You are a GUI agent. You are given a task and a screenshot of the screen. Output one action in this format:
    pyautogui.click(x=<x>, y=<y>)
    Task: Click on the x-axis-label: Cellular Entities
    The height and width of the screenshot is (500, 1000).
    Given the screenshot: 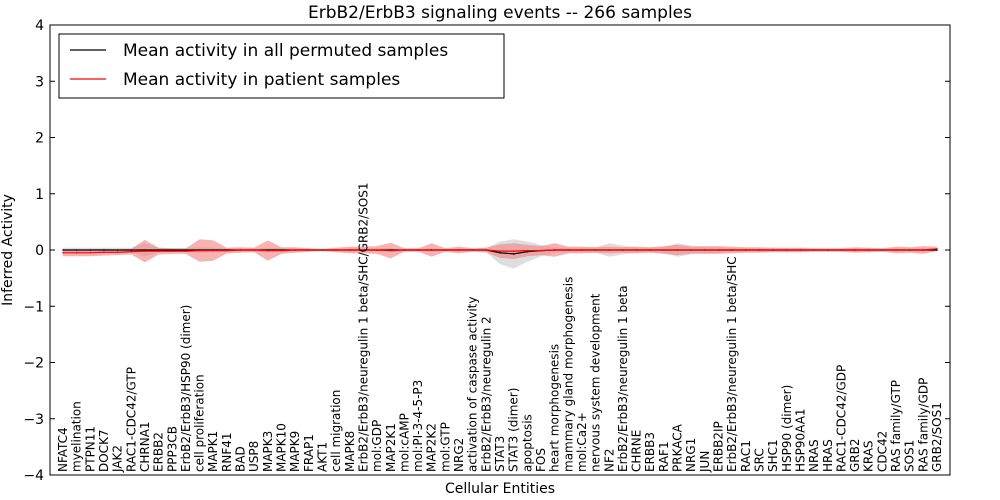 What is the action you would take?
    pyautogui.click(x=500, y=489)
    